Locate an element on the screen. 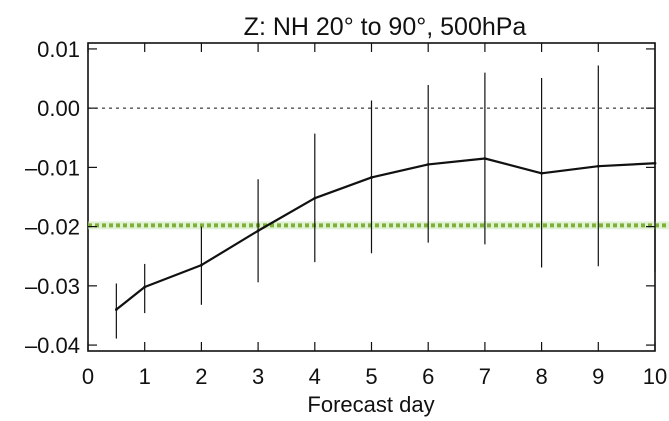 Image resolution: width=669 pixels, height=421 pixels. x-tick-label: 6 is located at coordinates (428, 376).